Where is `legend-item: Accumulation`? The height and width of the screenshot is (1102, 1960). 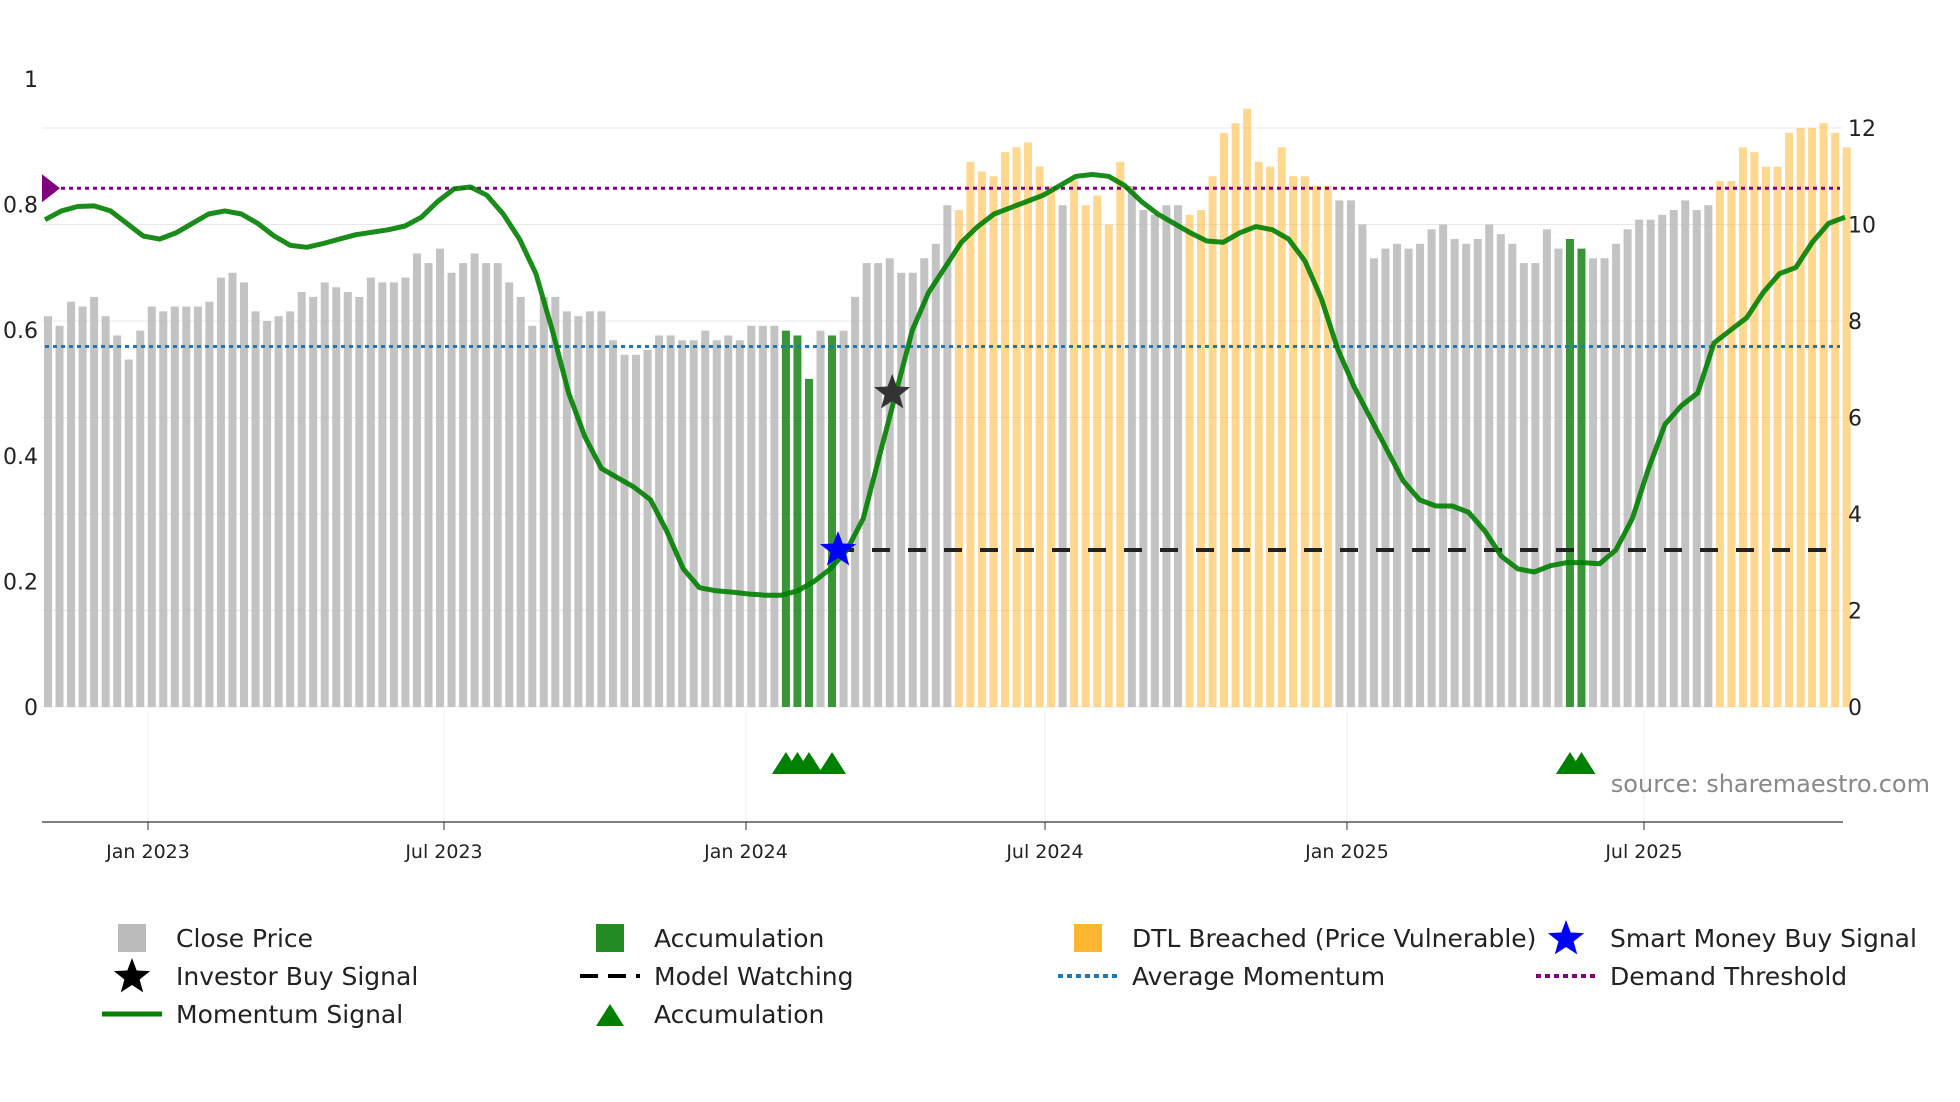
legend-item: Accumulation is located at coordinates (701, 938).